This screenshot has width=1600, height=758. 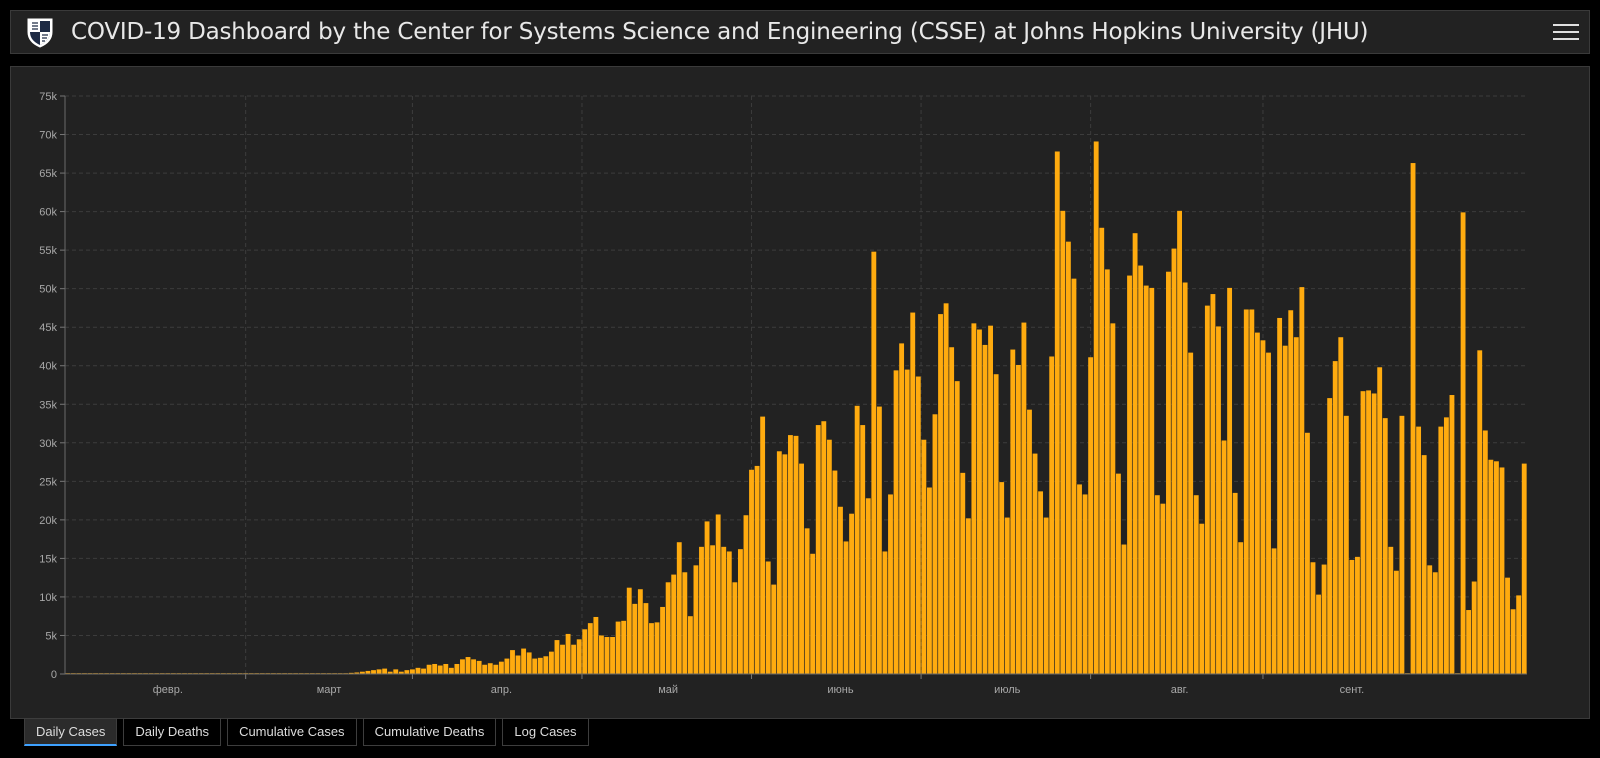 What do you see at coordinates (71, 732) in the screenshot?
I see `tab-daily-cases: Daily Cases` at bounding box center [71, 732].